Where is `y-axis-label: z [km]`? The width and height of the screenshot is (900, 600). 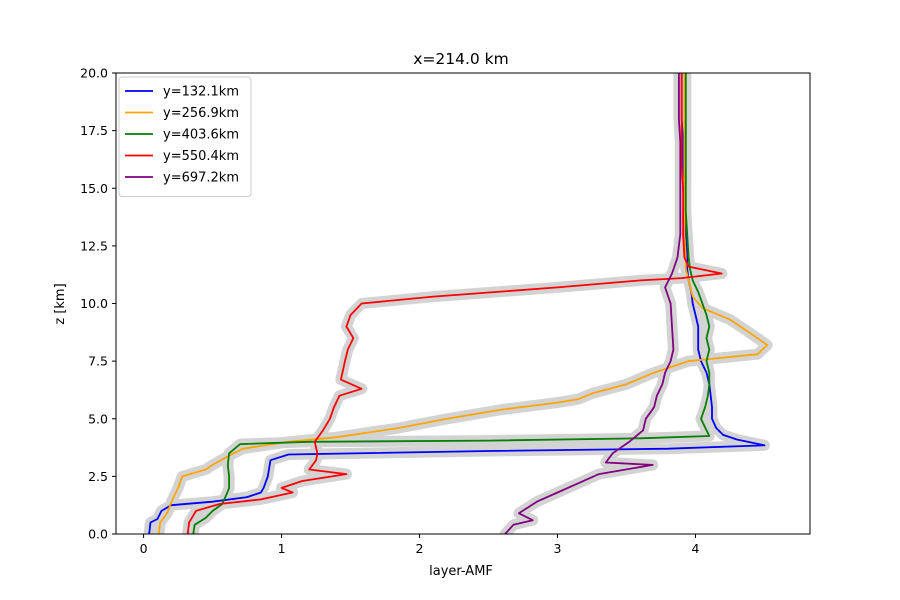 y-axis-label: z [km] is located at coordinates (60, 303).